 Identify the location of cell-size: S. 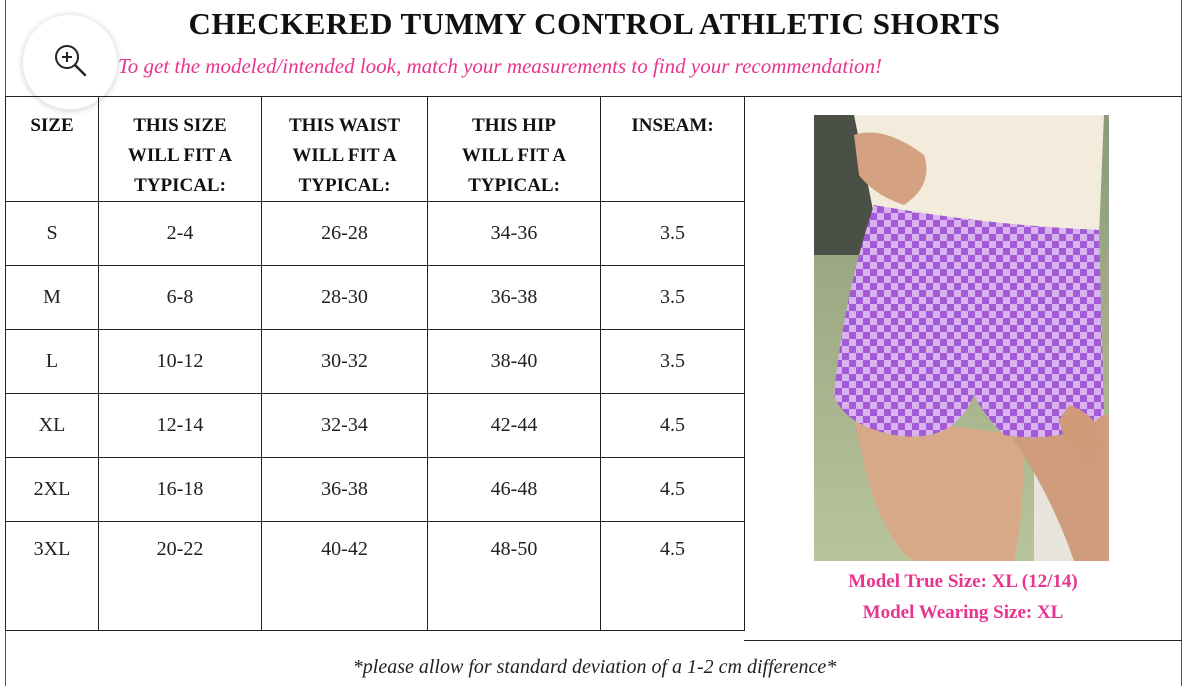
(52, 233).